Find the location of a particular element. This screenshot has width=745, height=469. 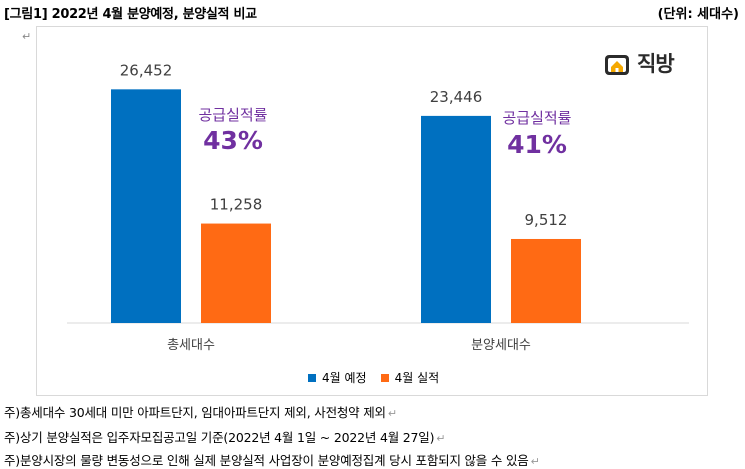

legend: 4월 예정 4월 실적 is located at coordinates (380, 377).